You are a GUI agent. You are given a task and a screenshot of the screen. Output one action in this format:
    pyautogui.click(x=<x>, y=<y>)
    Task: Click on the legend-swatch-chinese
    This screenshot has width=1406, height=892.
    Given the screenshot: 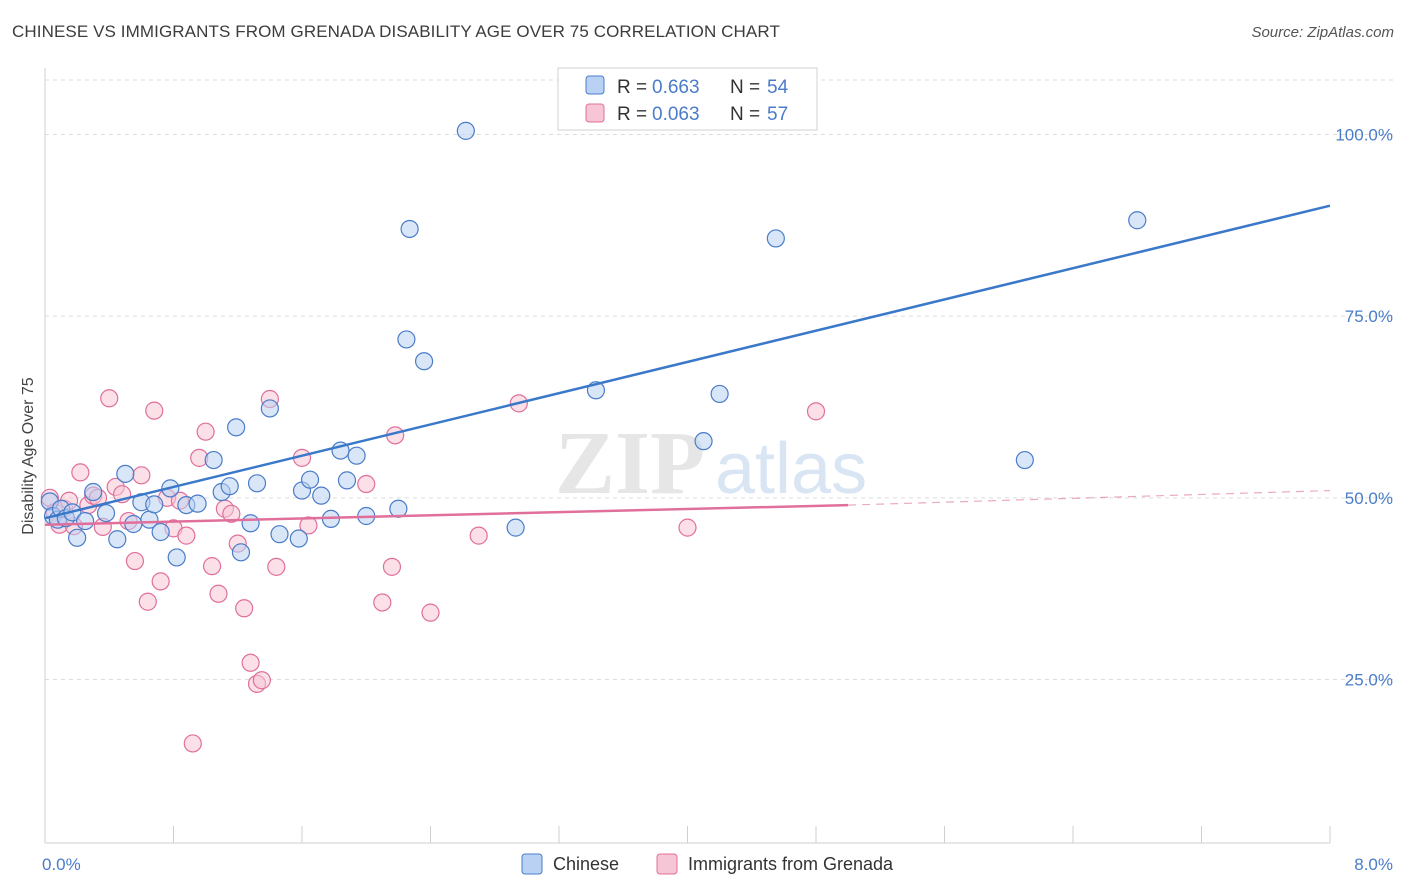 What is the action you would take?
    pyautogui.click(x=595, y=85)
    